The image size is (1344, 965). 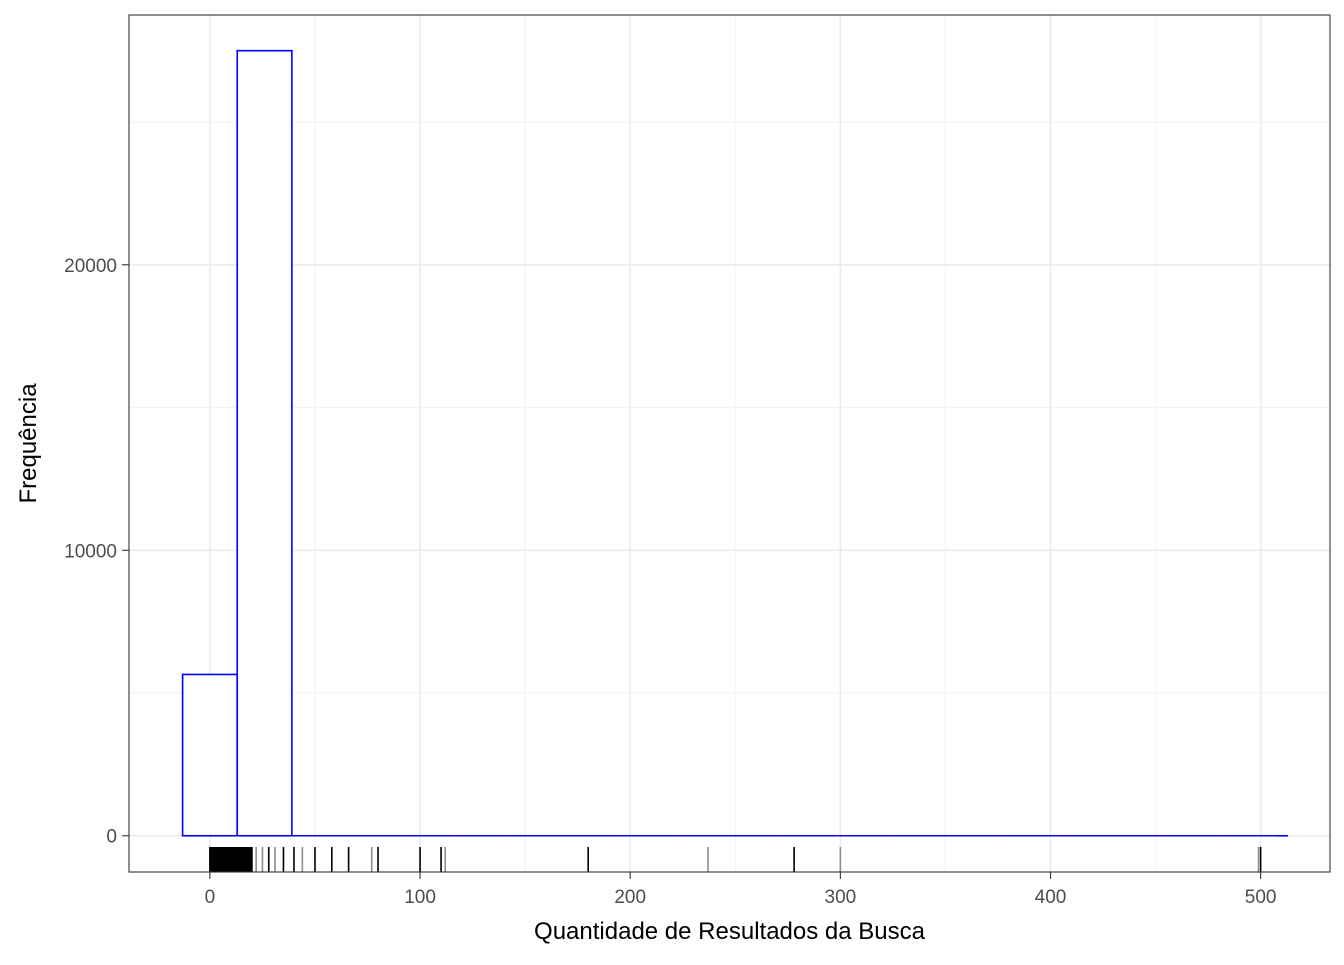 I want to click on x-tick-label: 300, so click(x=841, y=897).